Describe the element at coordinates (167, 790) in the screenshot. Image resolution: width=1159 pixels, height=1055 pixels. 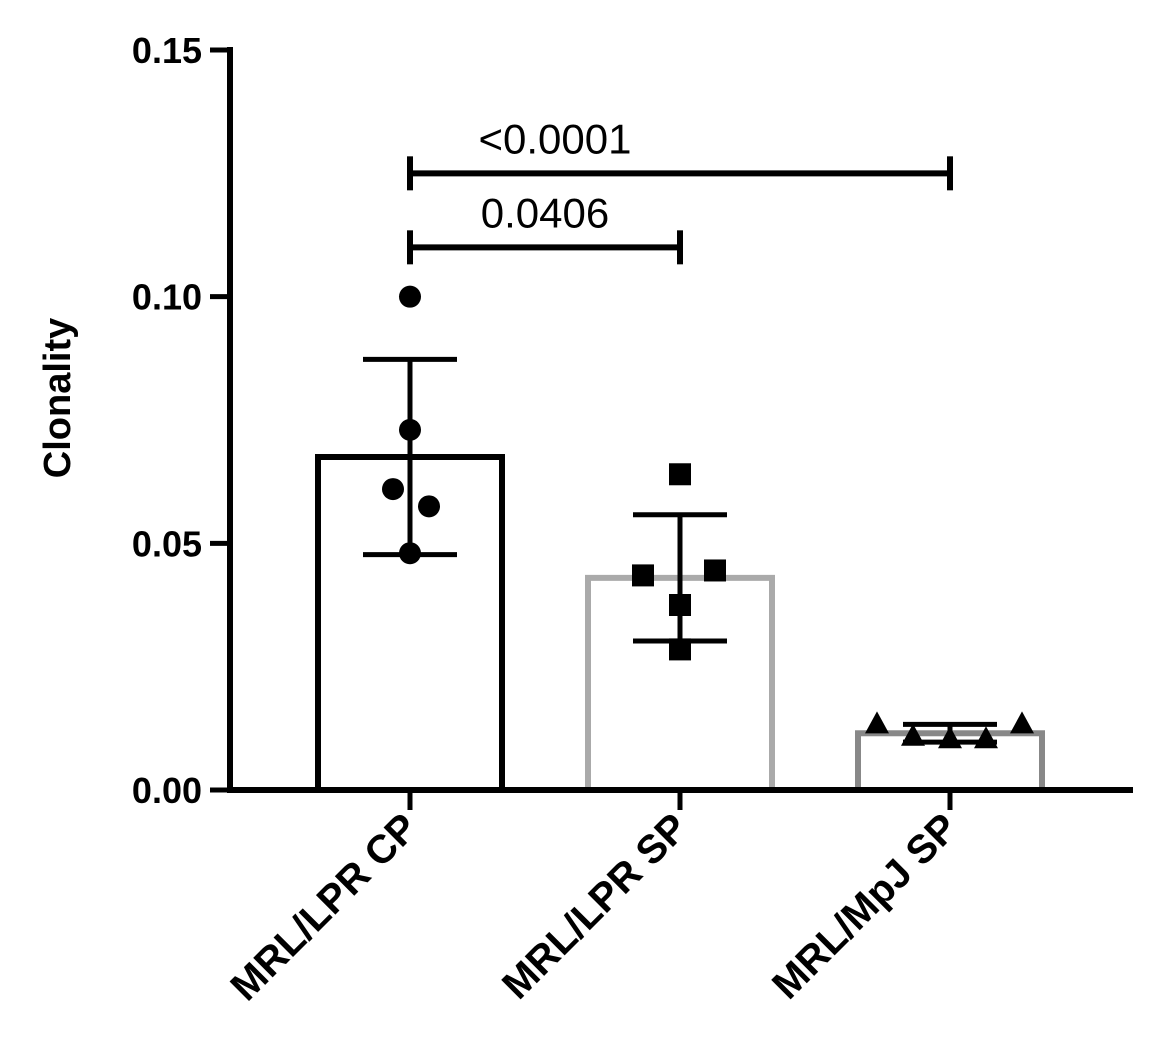
I see `y-tick-label: 0.00` at that location.